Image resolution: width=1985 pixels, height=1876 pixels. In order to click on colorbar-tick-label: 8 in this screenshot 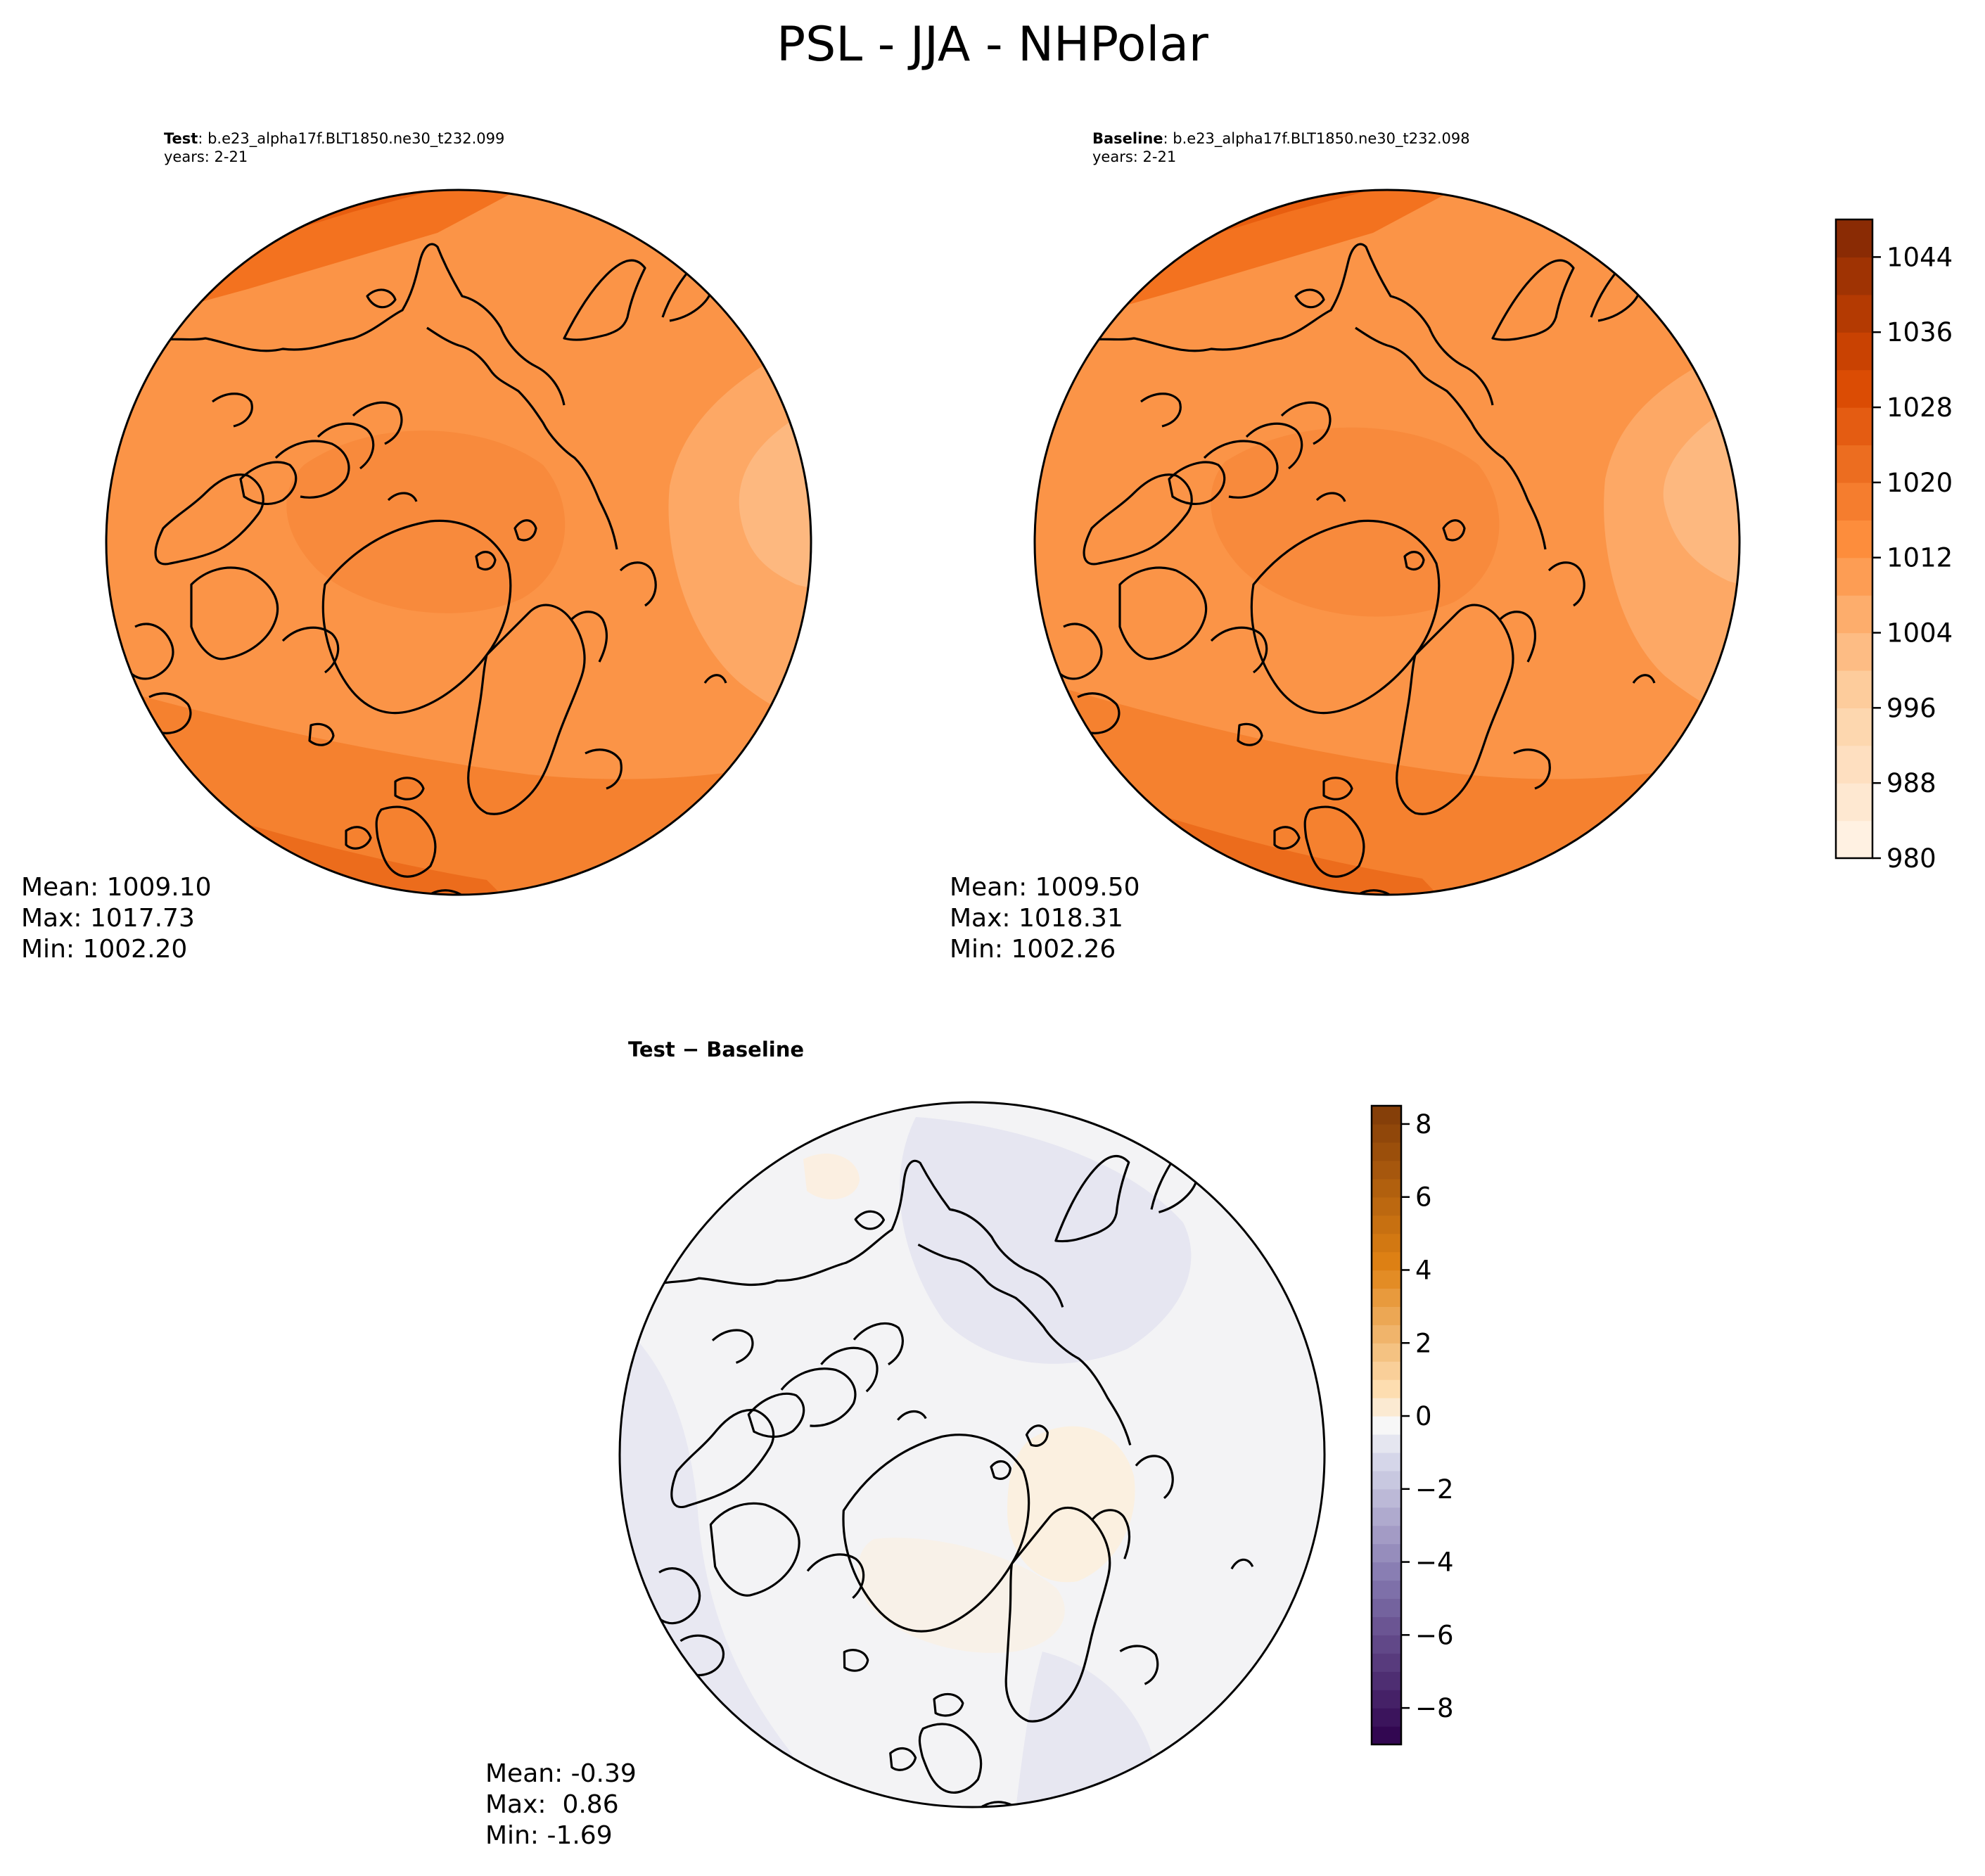, I will do `click(1424, 1124)`.